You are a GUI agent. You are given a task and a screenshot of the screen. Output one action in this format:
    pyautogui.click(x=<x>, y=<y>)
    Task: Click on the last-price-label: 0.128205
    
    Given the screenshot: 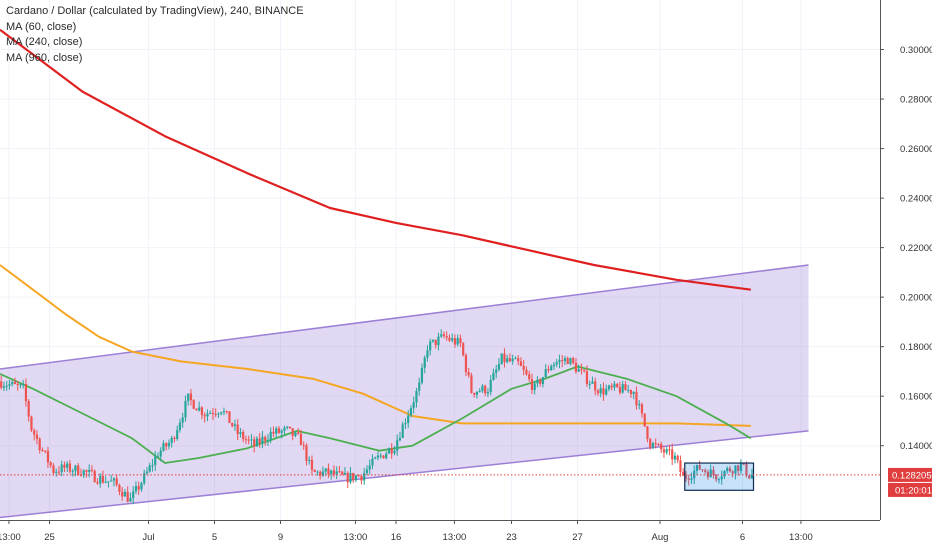 What is the action you would take?
    pyautogui.click(x=912, y=475)
    